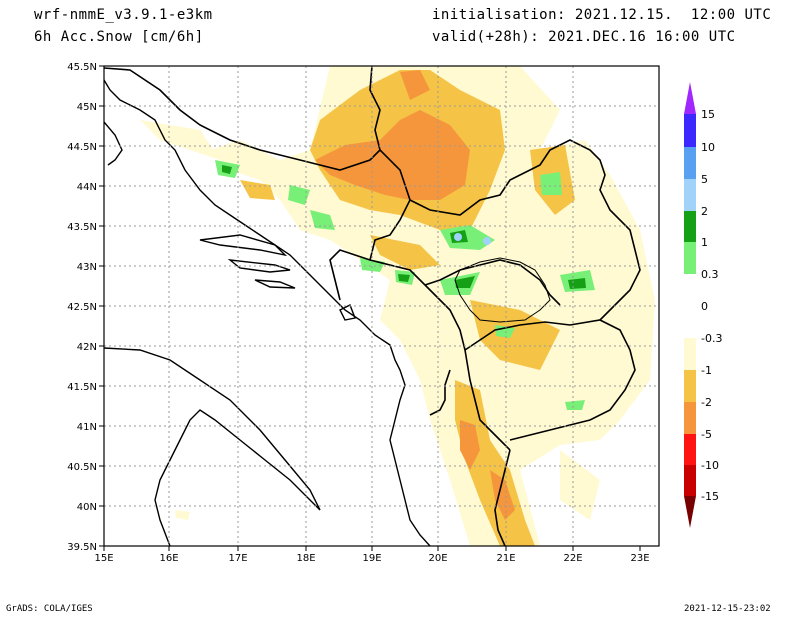  I want to click on lat-label: 45N, so click(87, 107).